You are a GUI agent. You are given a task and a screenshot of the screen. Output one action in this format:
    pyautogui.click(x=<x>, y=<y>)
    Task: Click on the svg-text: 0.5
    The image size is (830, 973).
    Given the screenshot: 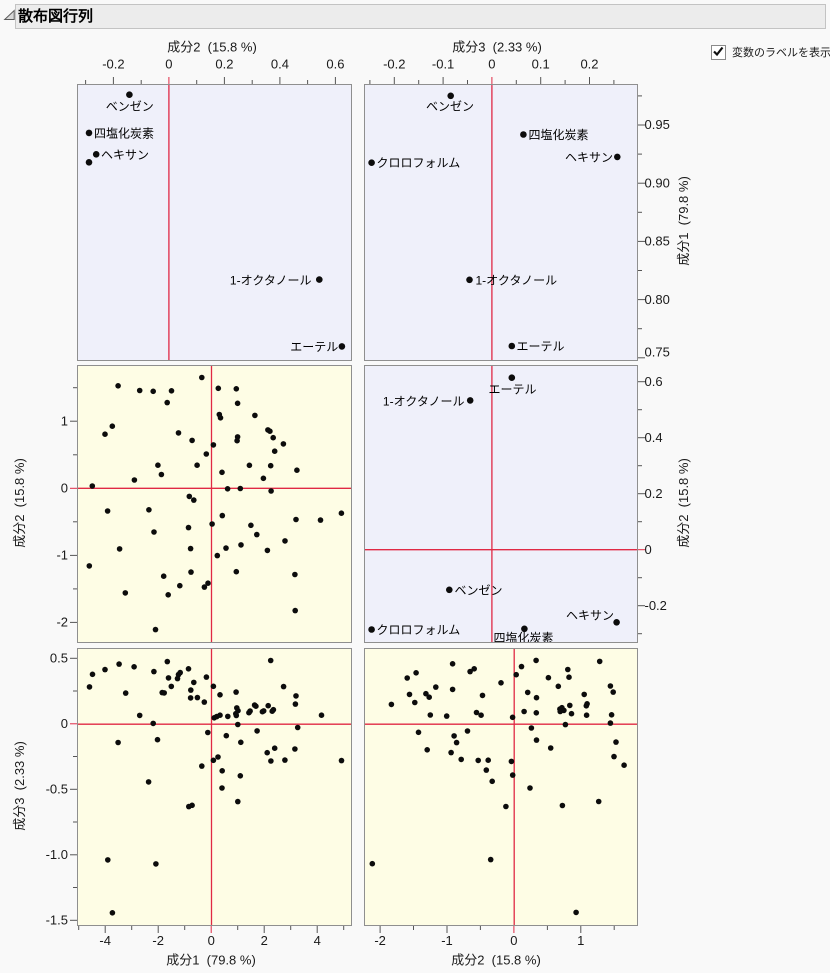 What is the action you would take?
    pyautogui.click(x=59, y=658)
    